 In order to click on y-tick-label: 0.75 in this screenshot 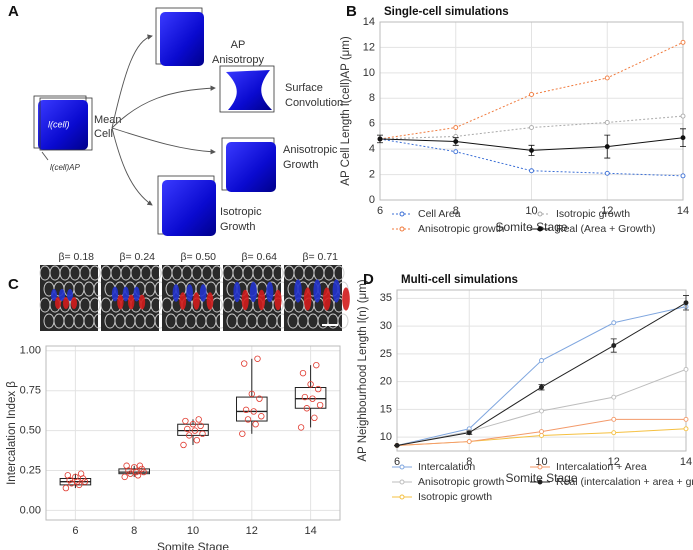, I will do `click(30, 391)`.